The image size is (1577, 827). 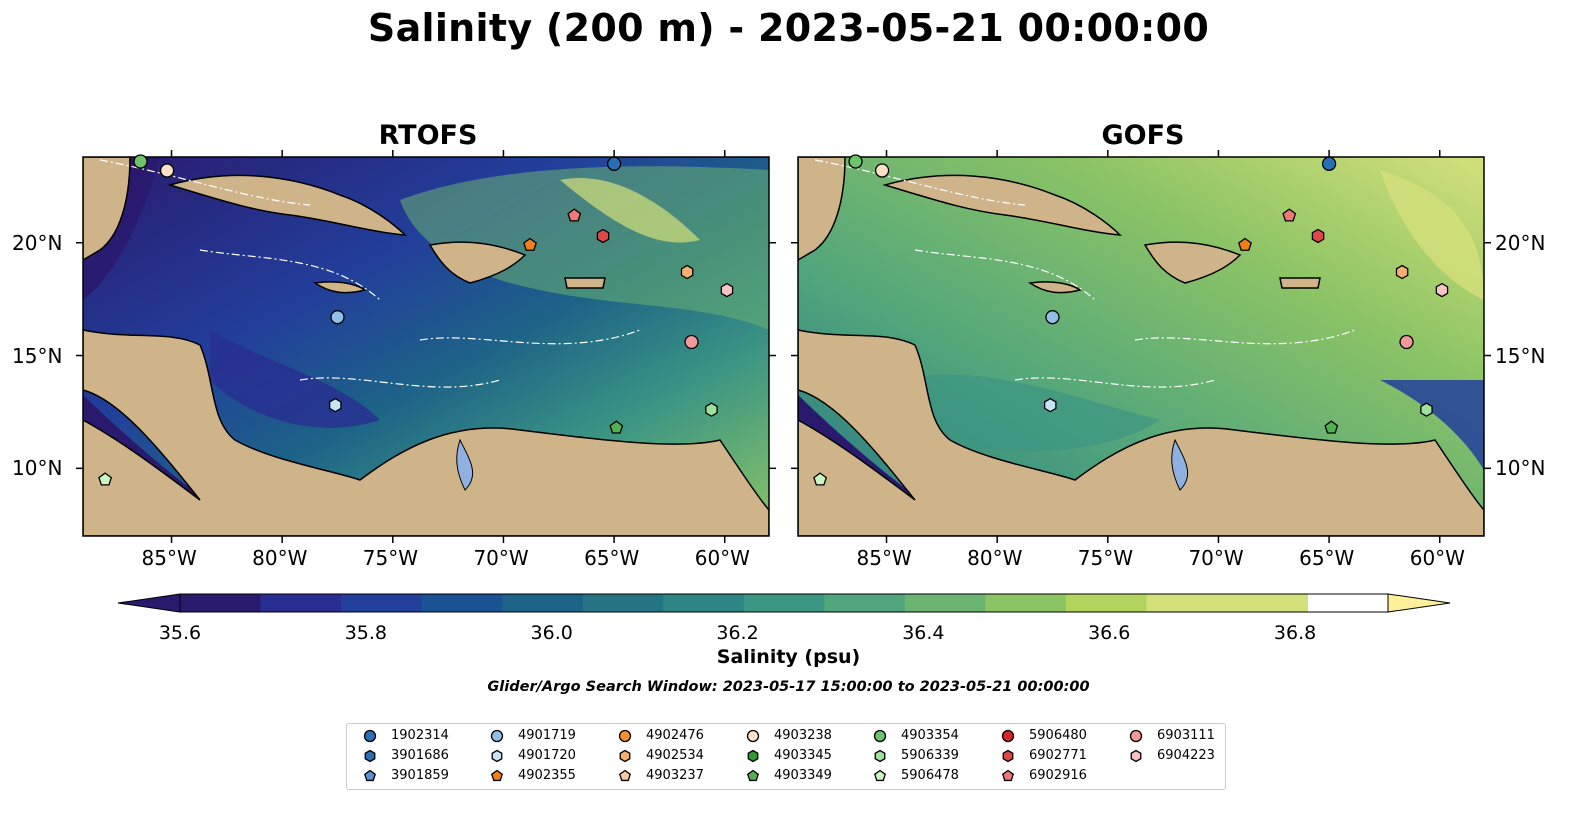 I want to click on gofs-land-central-south-america, so click(x=1141, y=432).